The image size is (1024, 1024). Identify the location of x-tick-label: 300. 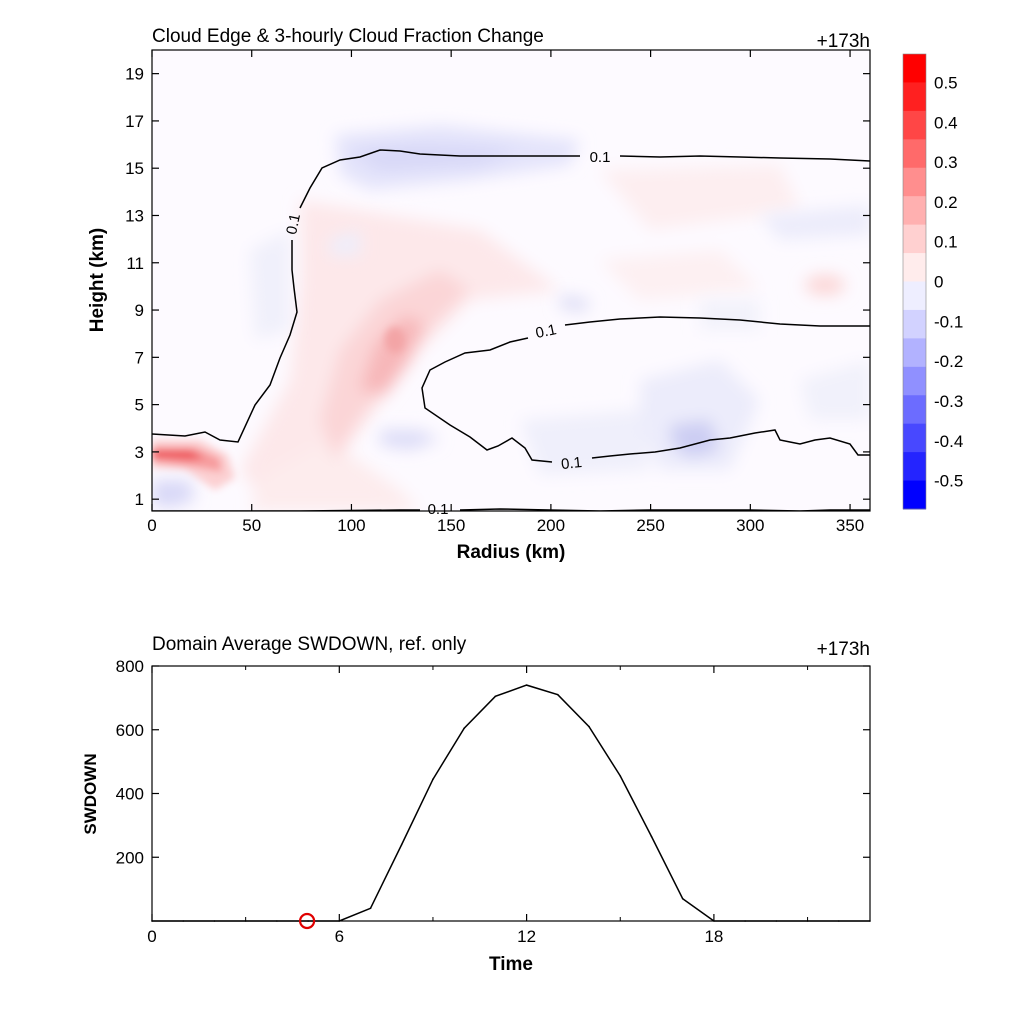
(750, 525).